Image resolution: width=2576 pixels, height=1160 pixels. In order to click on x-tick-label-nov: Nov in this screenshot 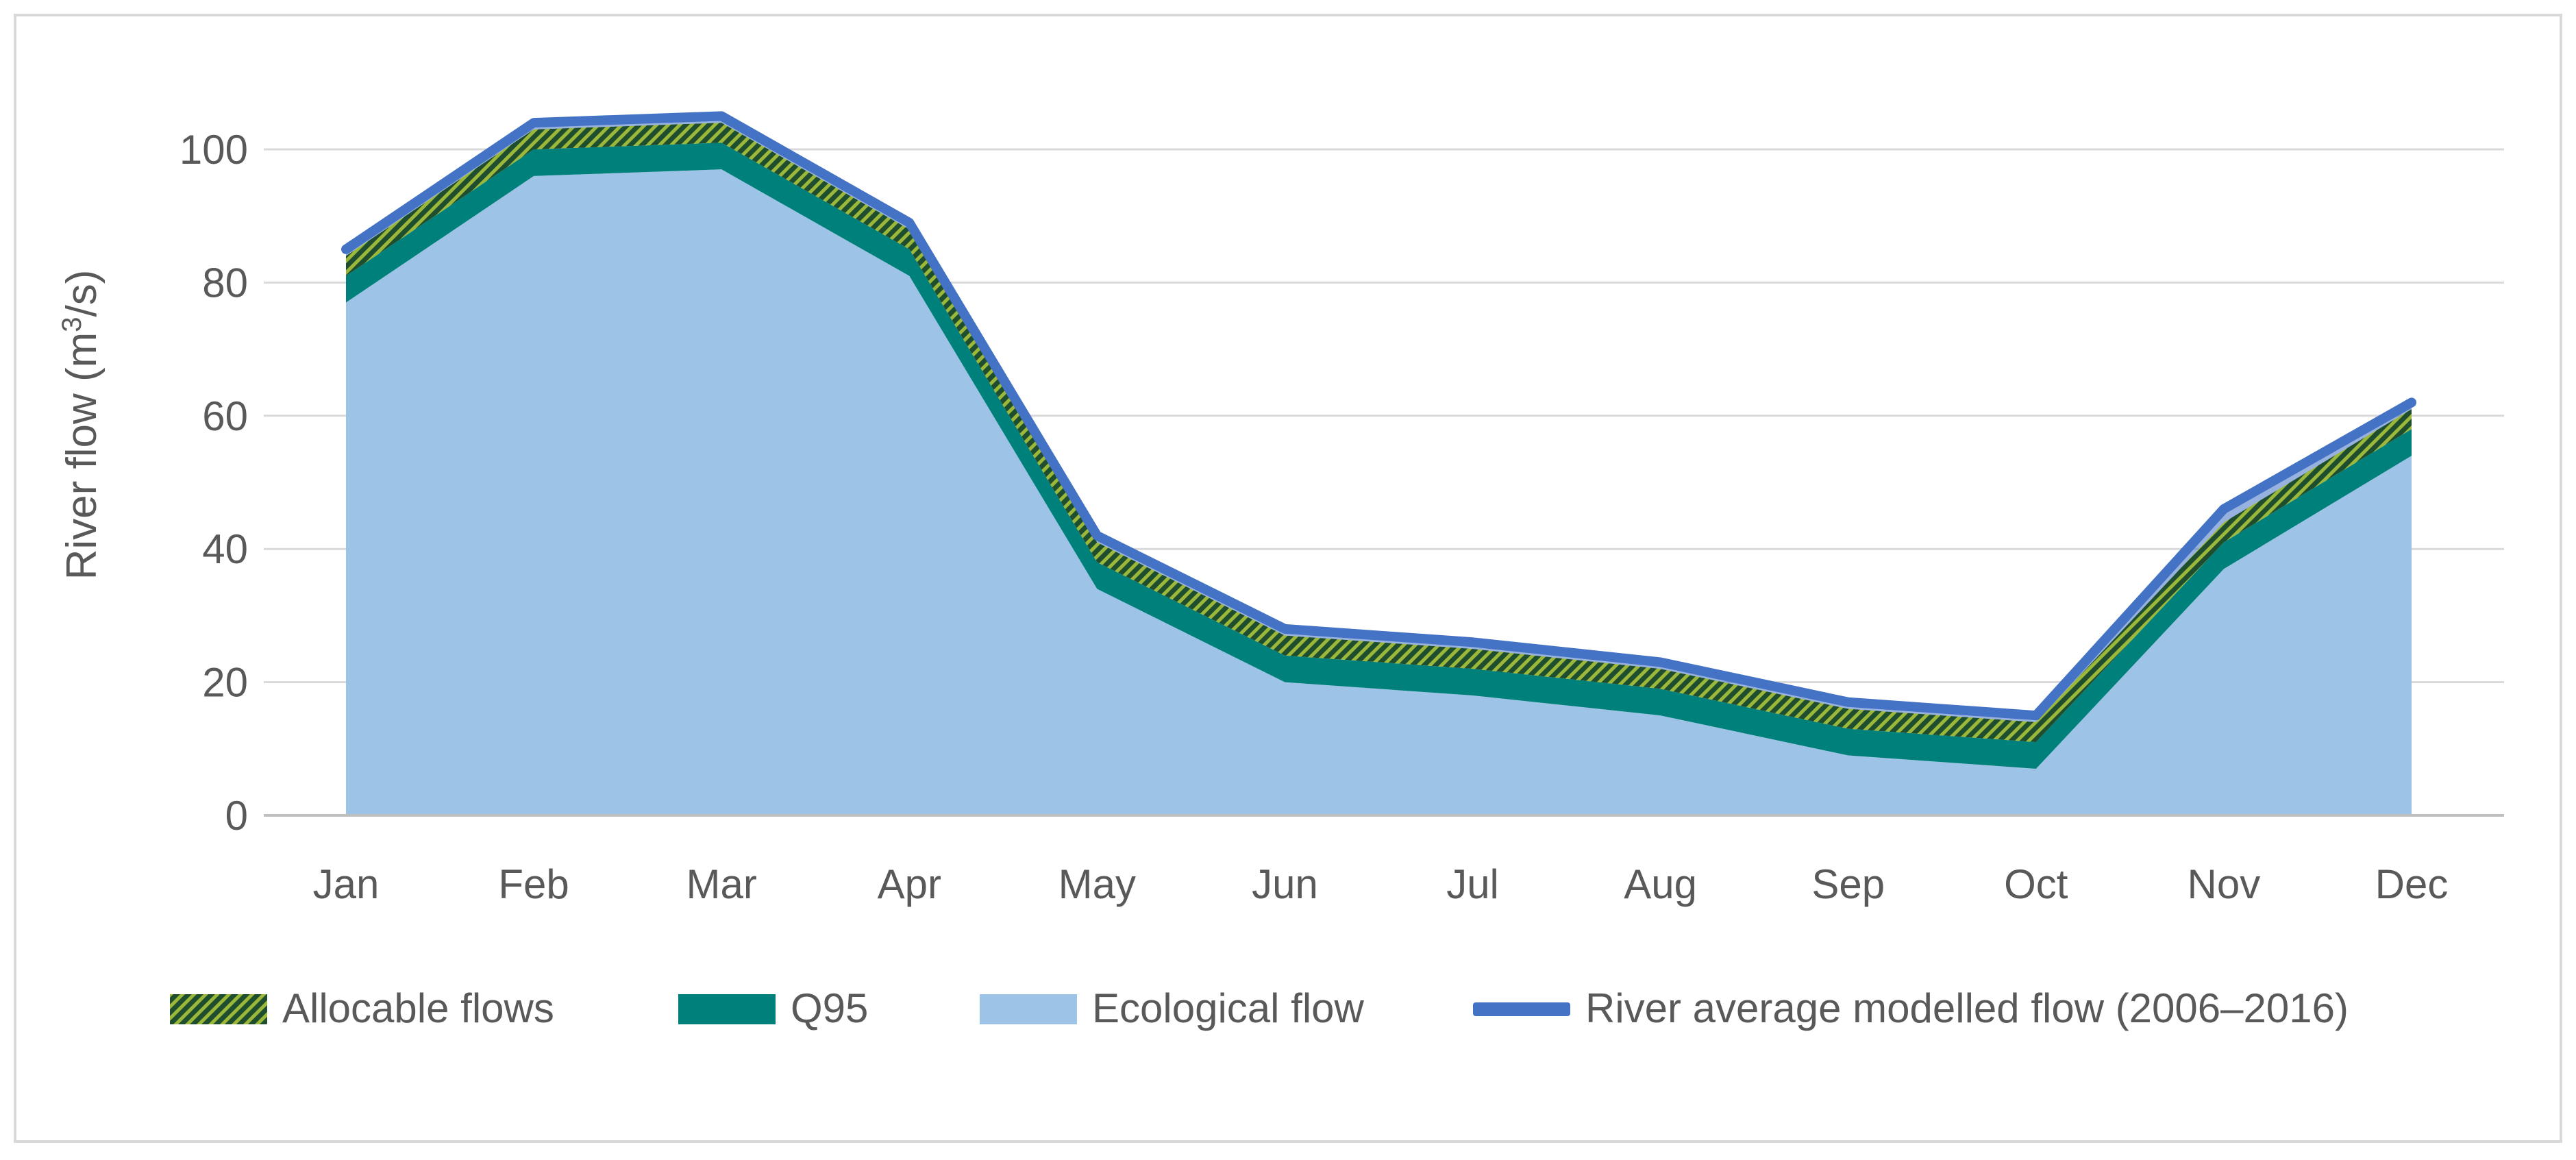, I will do `click(2224, 884)`.